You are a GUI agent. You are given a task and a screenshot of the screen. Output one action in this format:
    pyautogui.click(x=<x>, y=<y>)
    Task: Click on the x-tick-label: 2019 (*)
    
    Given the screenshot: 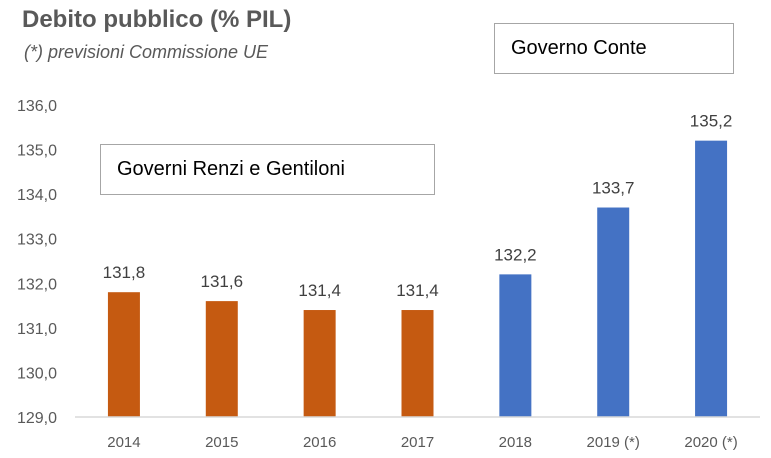 What is the action you would take?
    pyautogui.click(x=613, y=442)
    